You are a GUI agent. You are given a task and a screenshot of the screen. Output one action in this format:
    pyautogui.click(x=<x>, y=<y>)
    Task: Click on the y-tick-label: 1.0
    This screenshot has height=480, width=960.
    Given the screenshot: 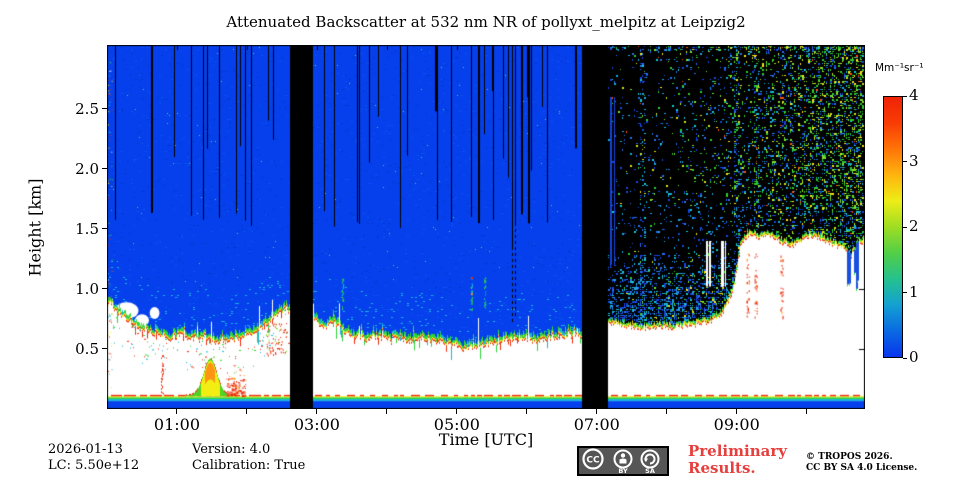 What is the action you would take?
    pyautogui.click(x=87, y=288)
    